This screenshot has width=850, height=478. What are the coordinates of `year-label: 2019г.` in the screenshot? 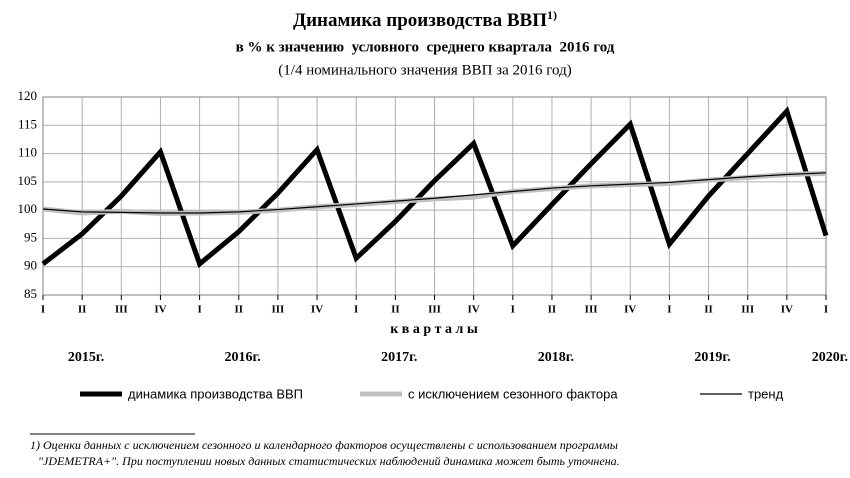 It's located at (712, 357).